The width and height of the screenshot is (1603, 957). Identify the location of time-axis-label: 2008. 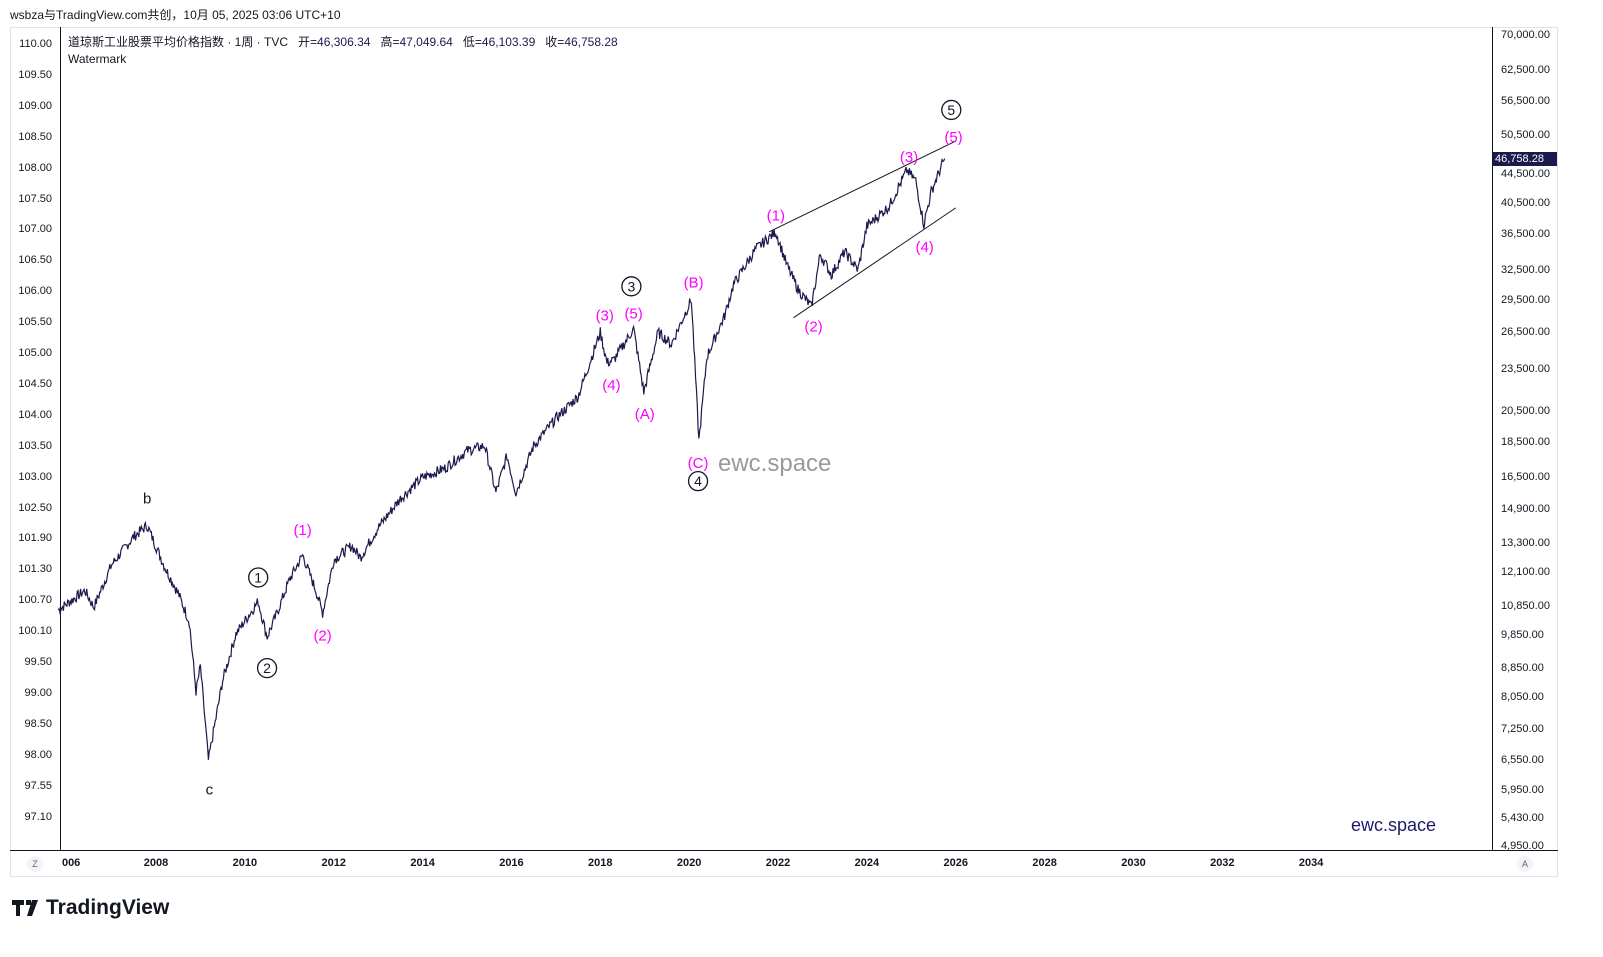
(156, 863).